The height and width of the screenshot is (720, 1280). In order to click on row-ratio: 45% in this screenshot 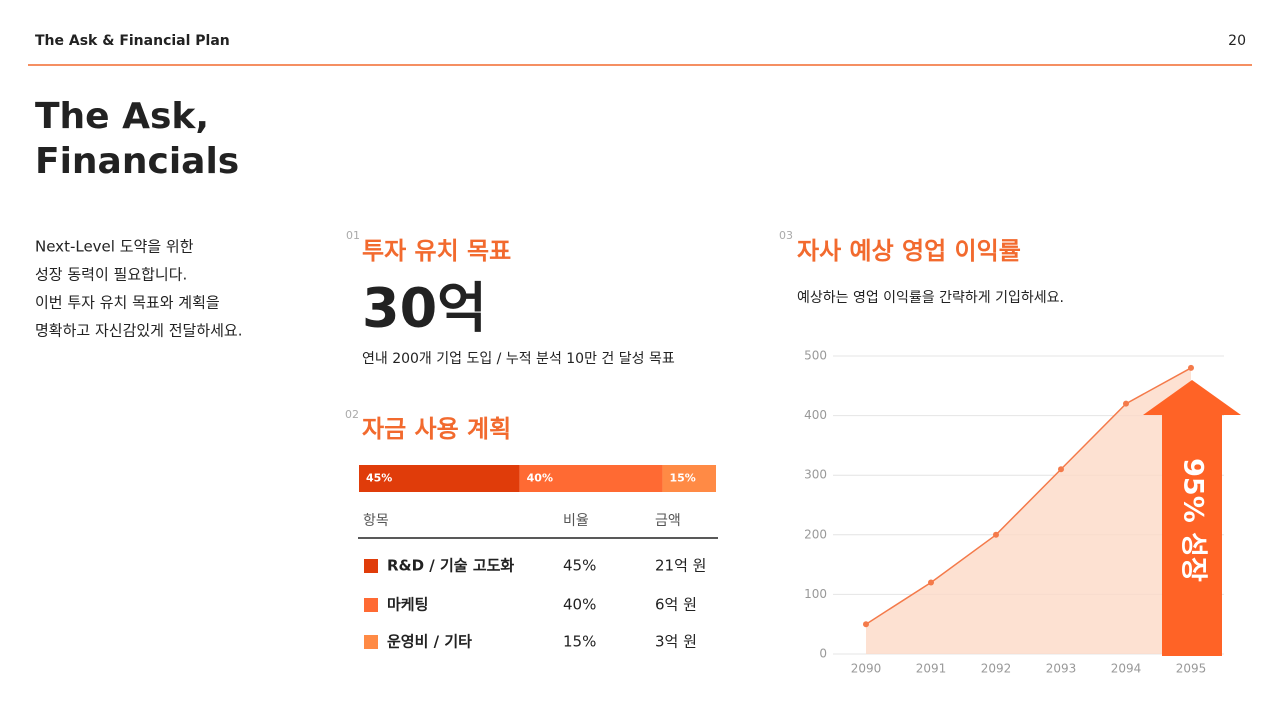, I will do `click(579, 566)`.